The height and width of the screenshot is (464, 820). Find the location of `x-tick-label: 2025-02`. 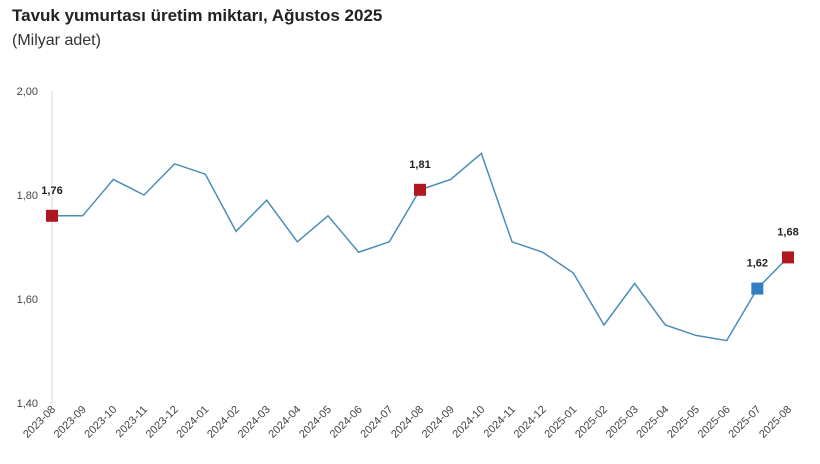

x-tick-label: 2025-02 is located at coordinates (591, 422).